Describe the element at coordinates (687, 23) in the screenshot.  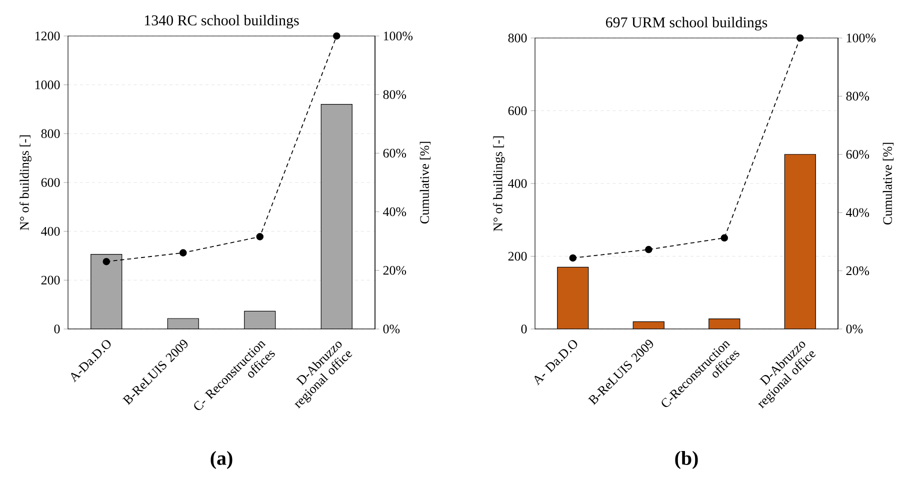
I see `chart-title: 697 URM school buildings` at that location.